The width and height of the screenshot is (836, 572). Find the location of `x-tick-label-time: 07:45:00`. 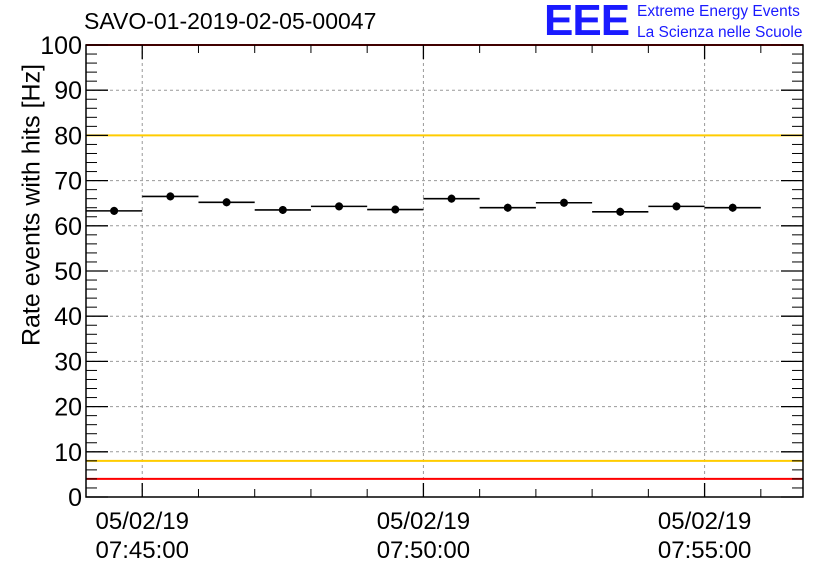

x-tick-label-time: 07:45:00 is located at coordinates (142, 550).